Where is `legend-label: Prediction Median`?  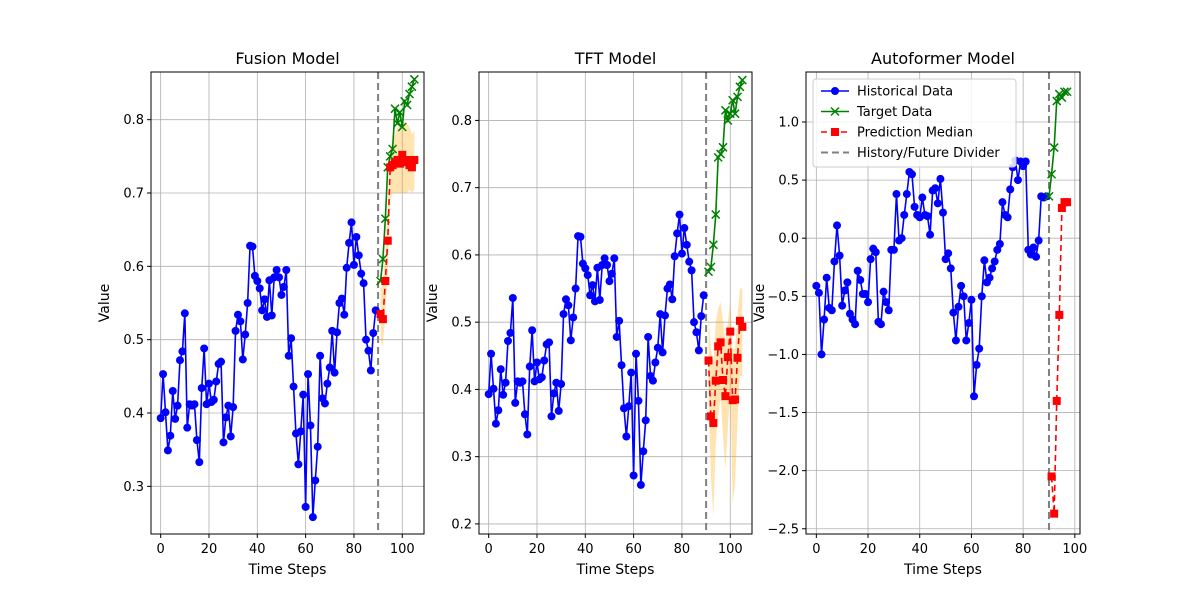 legend-label: Prediction Median is located at coordinates (915, 133).